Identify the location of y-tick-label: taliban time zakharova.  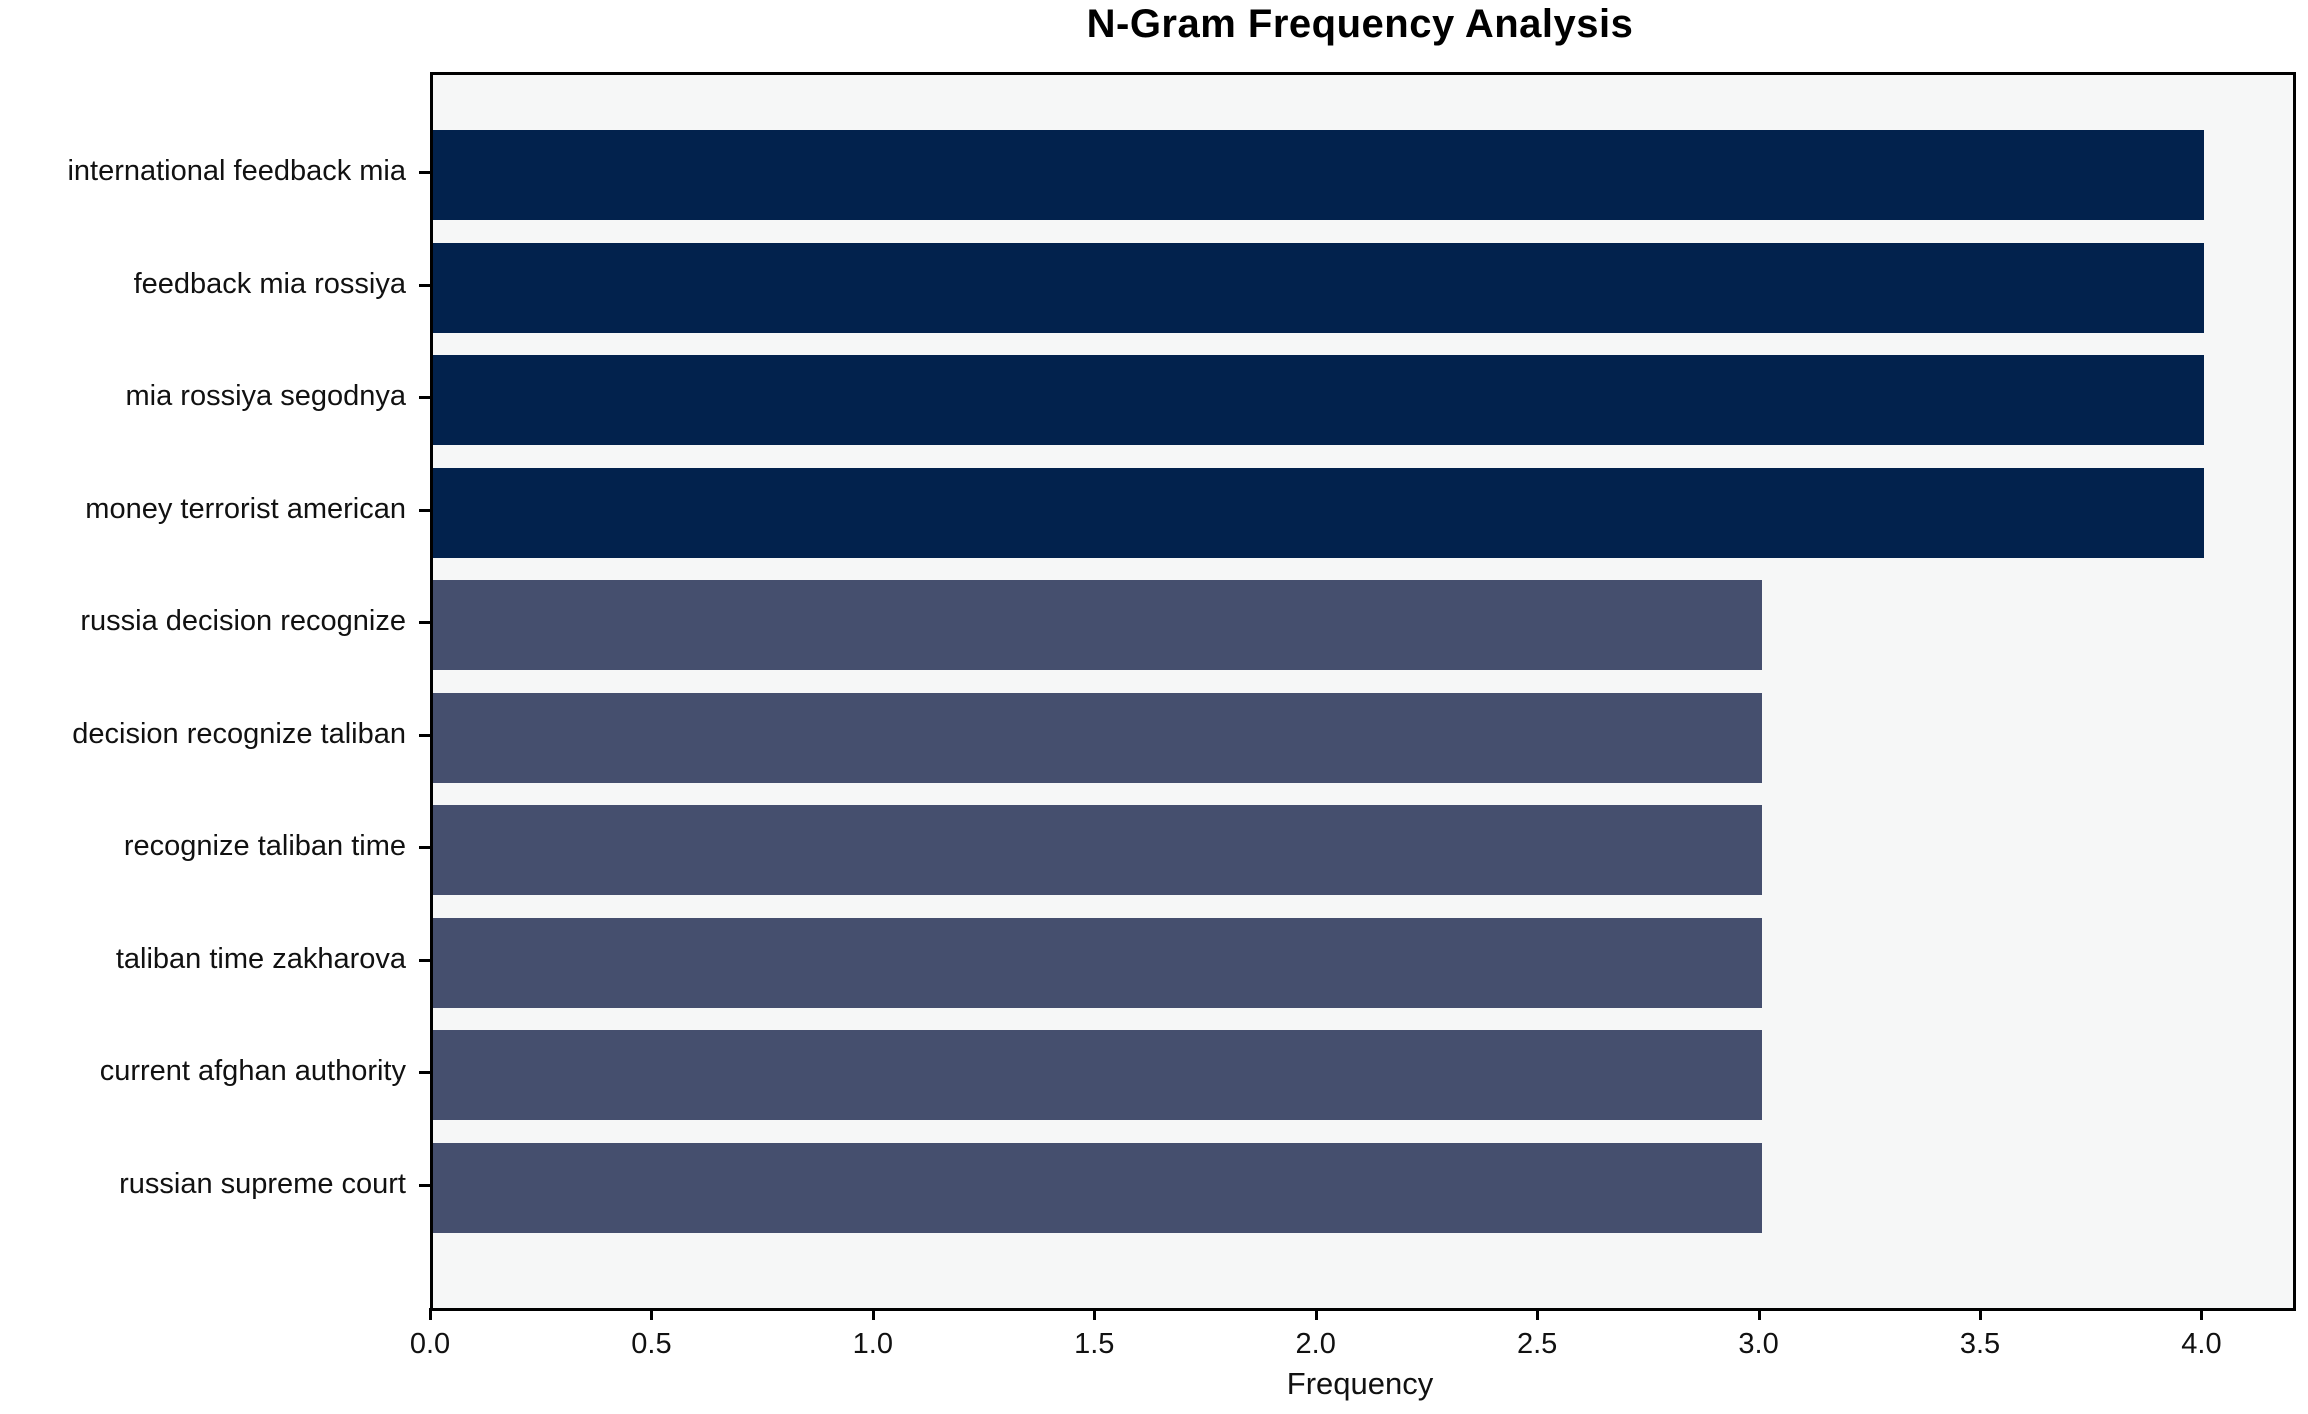
(260, 958).